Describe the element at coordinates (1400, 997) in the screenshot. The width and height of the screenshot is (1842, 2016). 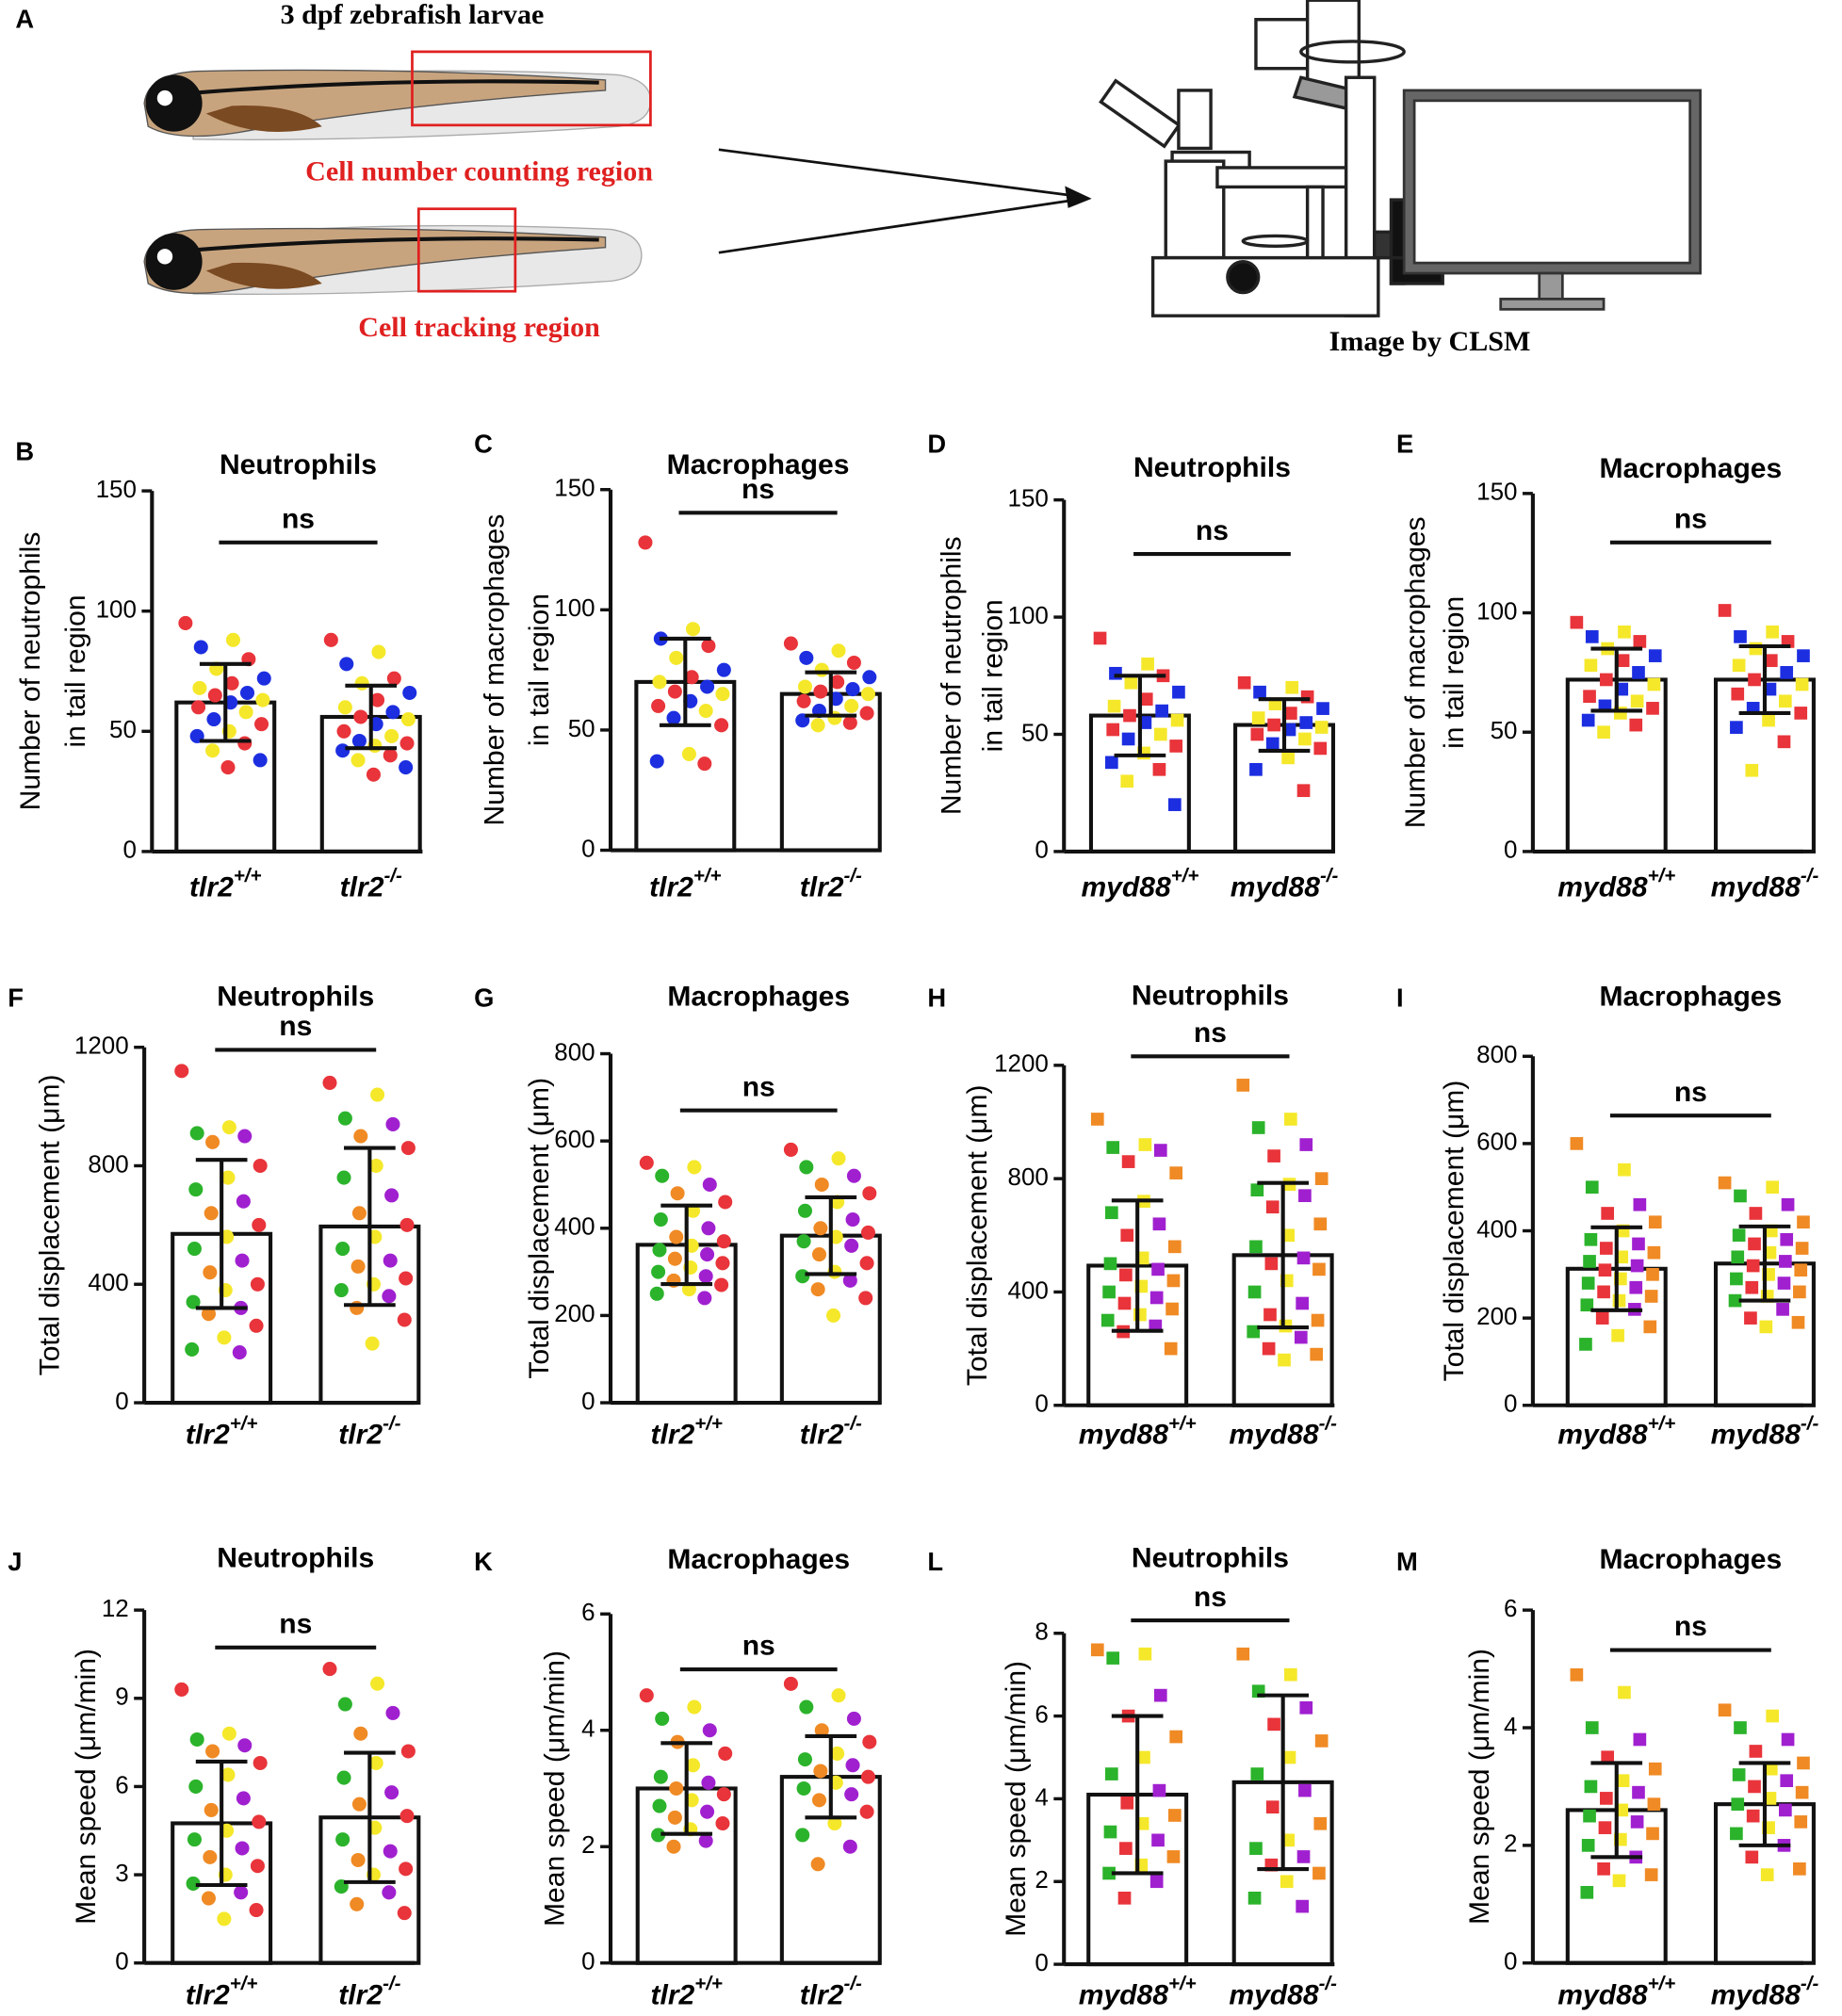
I see `panel-letter: I` at that location.